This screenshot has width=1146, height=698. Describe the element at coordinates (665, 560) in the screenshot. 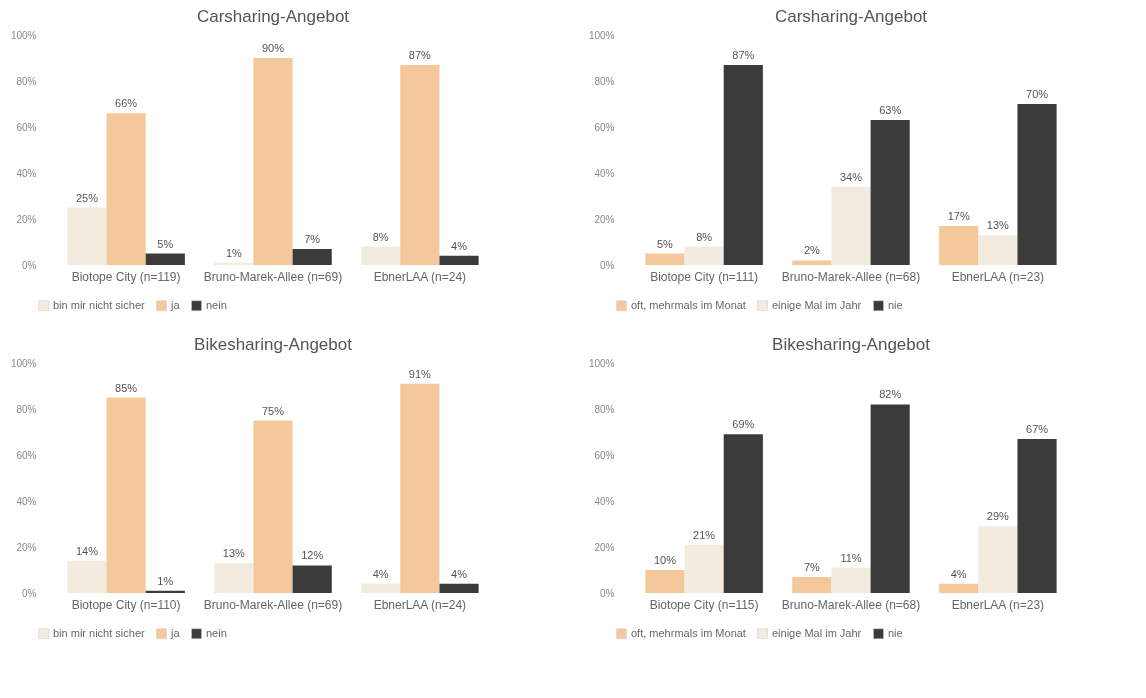

I see `data-label: 10%` at that location.